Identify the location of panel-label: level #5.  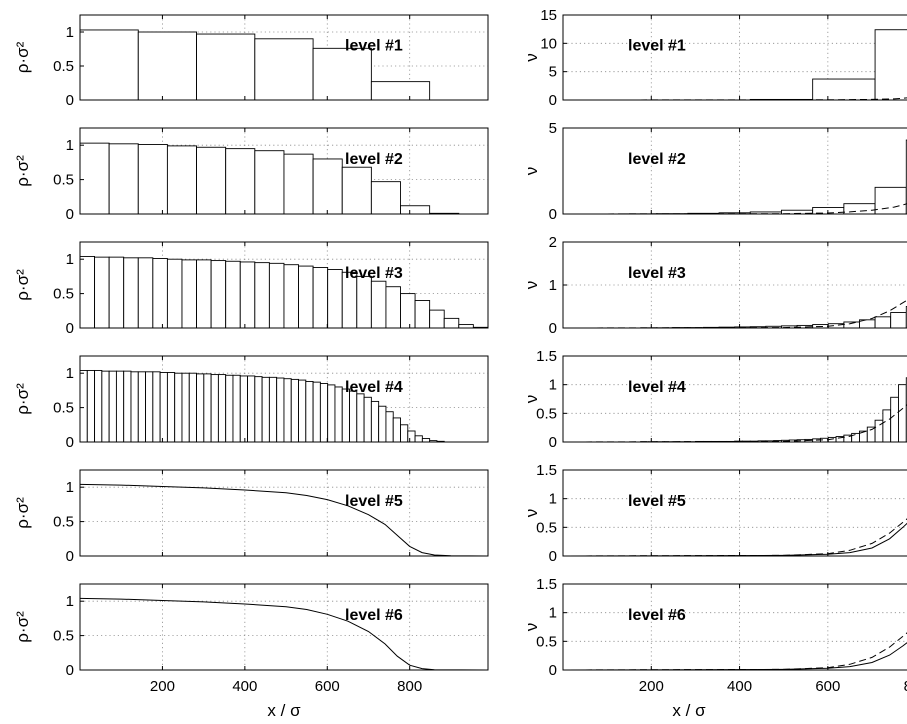
(657, 501).